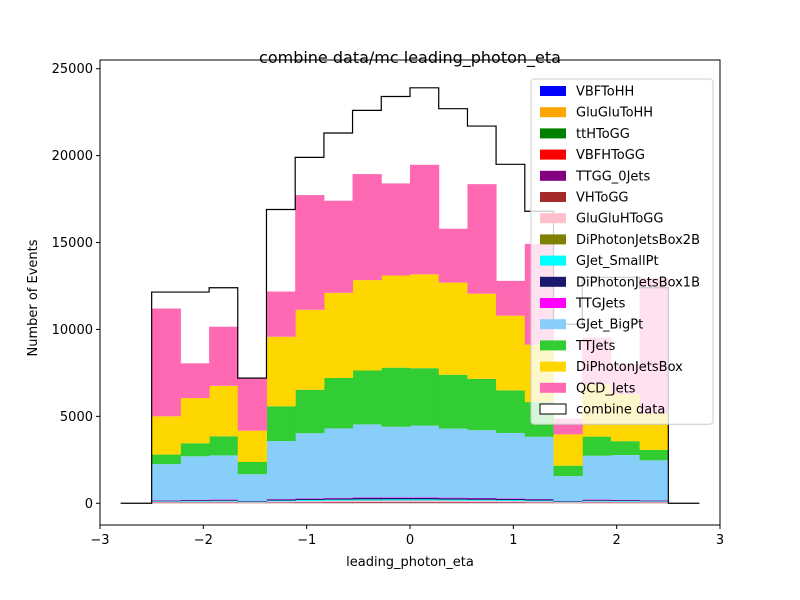  What do you see at coordinates (553, 133) in the screenshot?
I see `legend-swatch-tthtogg` at bounding box center [553, 133].